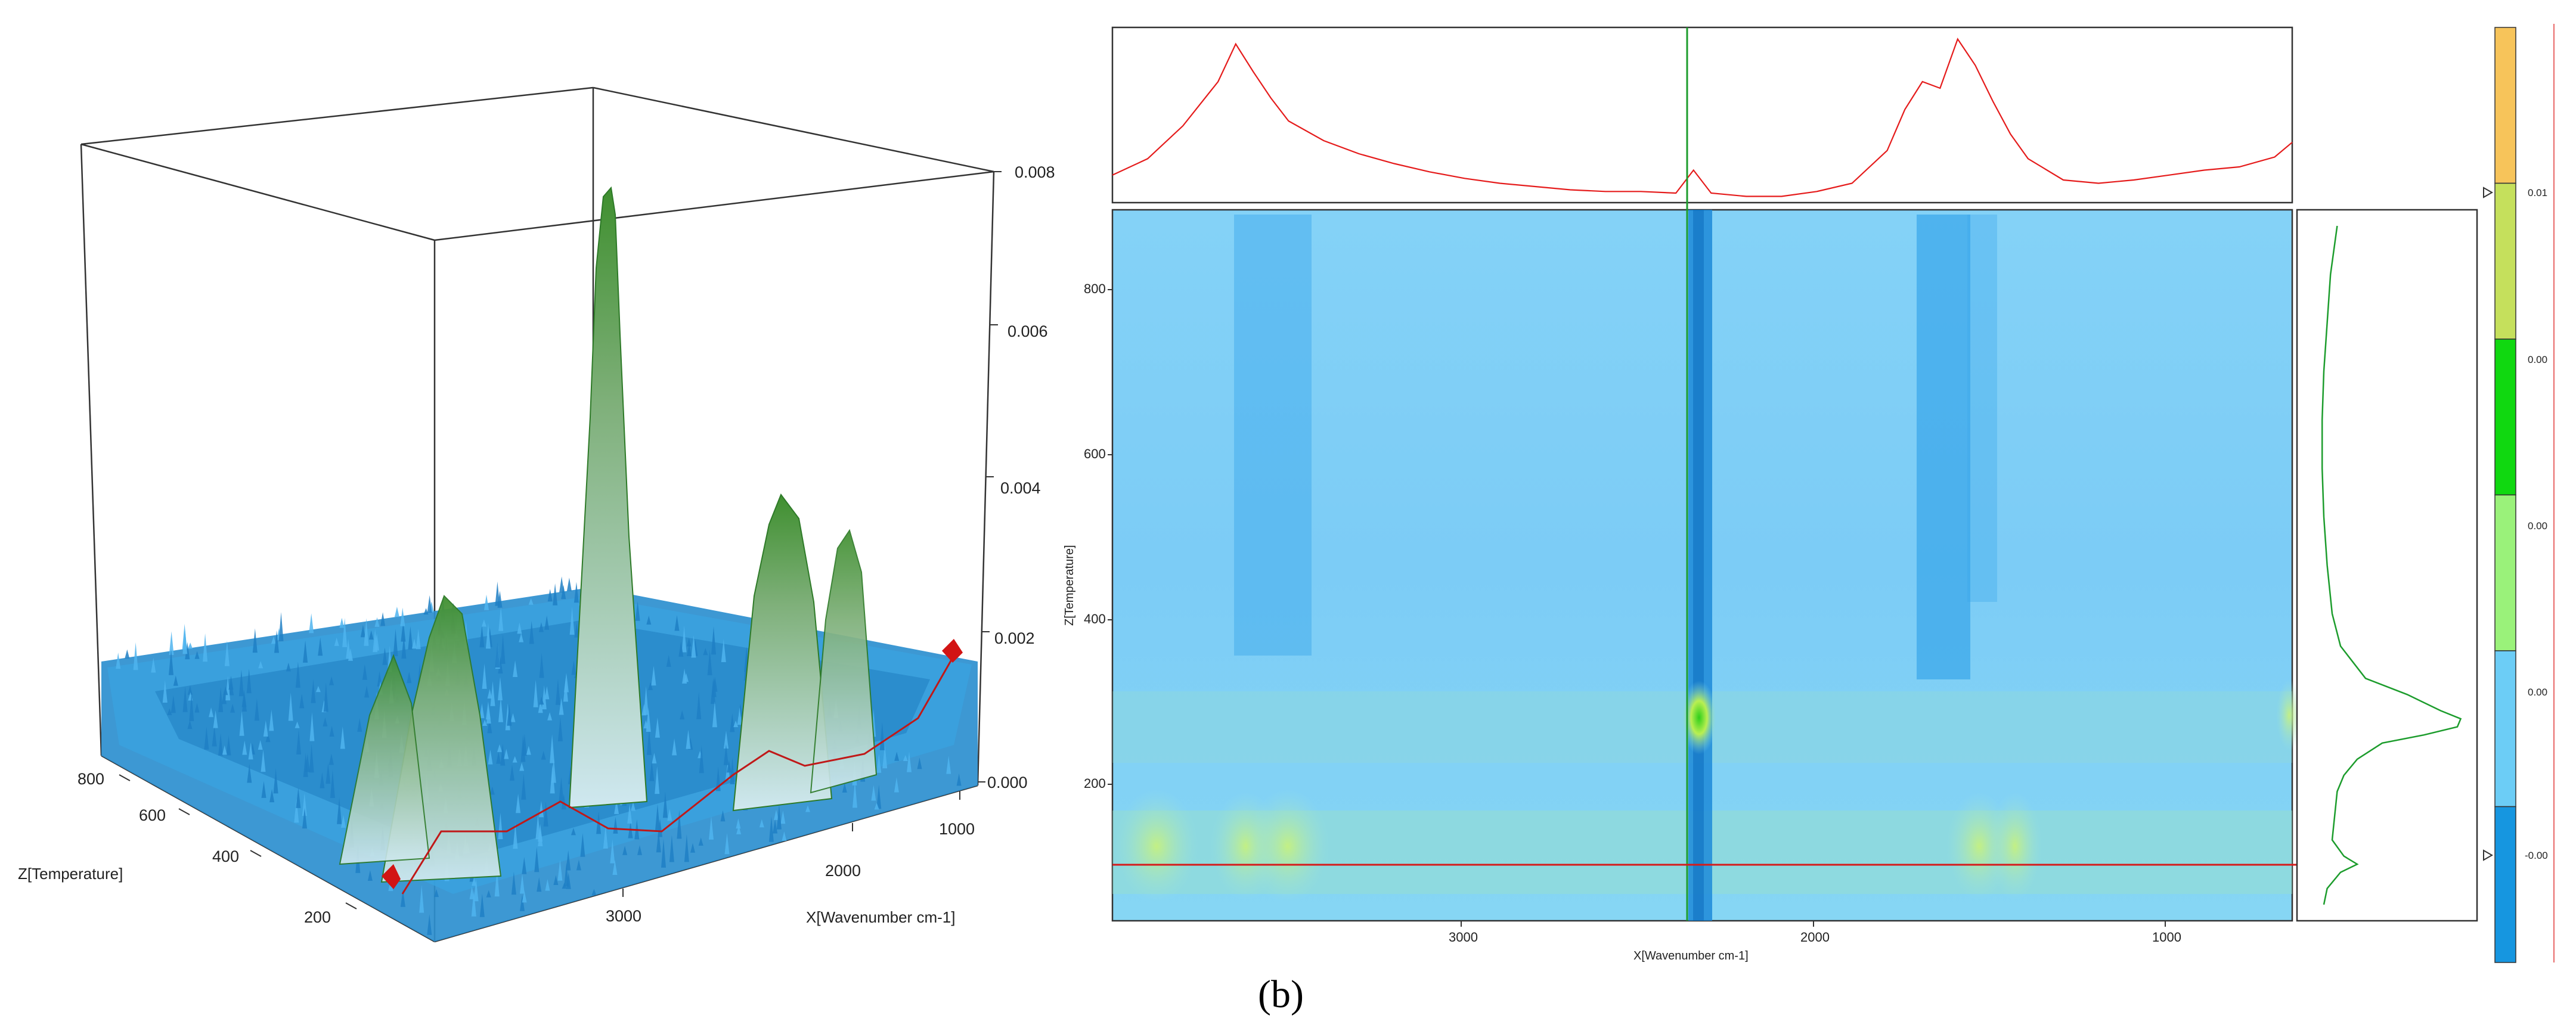 The image size is (2576, 1034). Describe the element at coordinates (1281, 994) in the screenshot. I see `panel-label: (b)` at that location.